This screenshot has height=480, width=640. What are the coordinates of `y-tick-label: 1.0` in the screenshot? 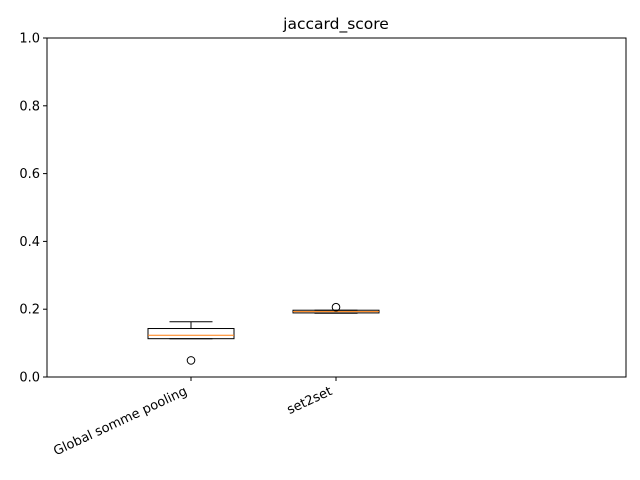 It's located at (29, 39).